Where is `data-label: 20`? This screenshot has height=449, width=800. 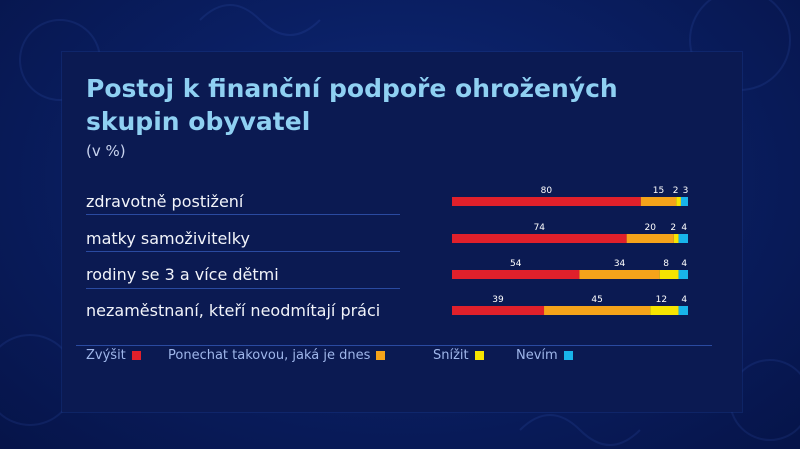 data-label: 20 is located at coordinates (651, 228).